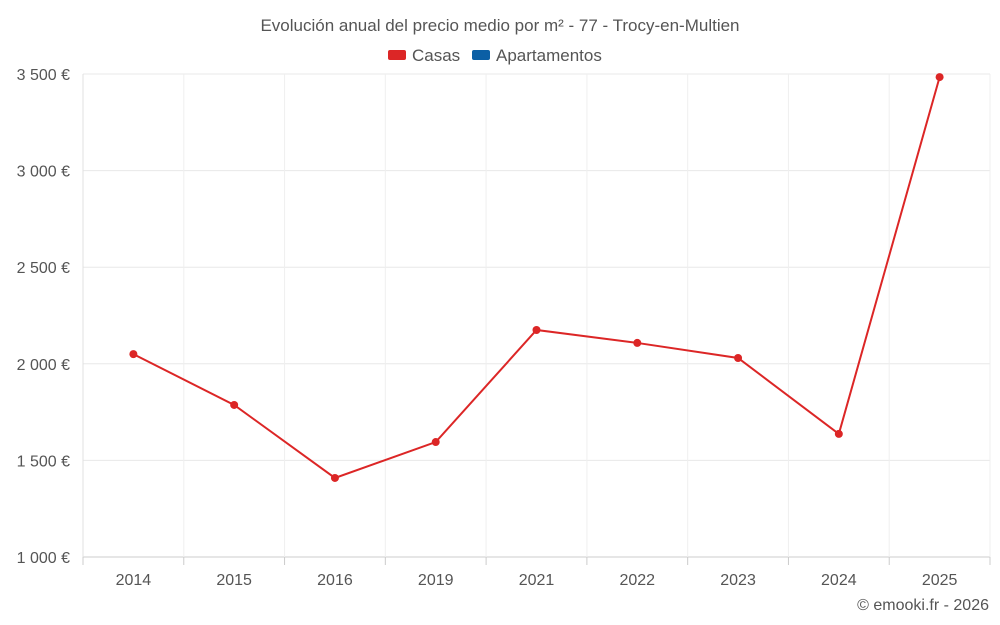  What do you see at coordinates (436, 580) in the screenshot?
I see `x-tick-label: 2019` at bounding box center [436, 580].